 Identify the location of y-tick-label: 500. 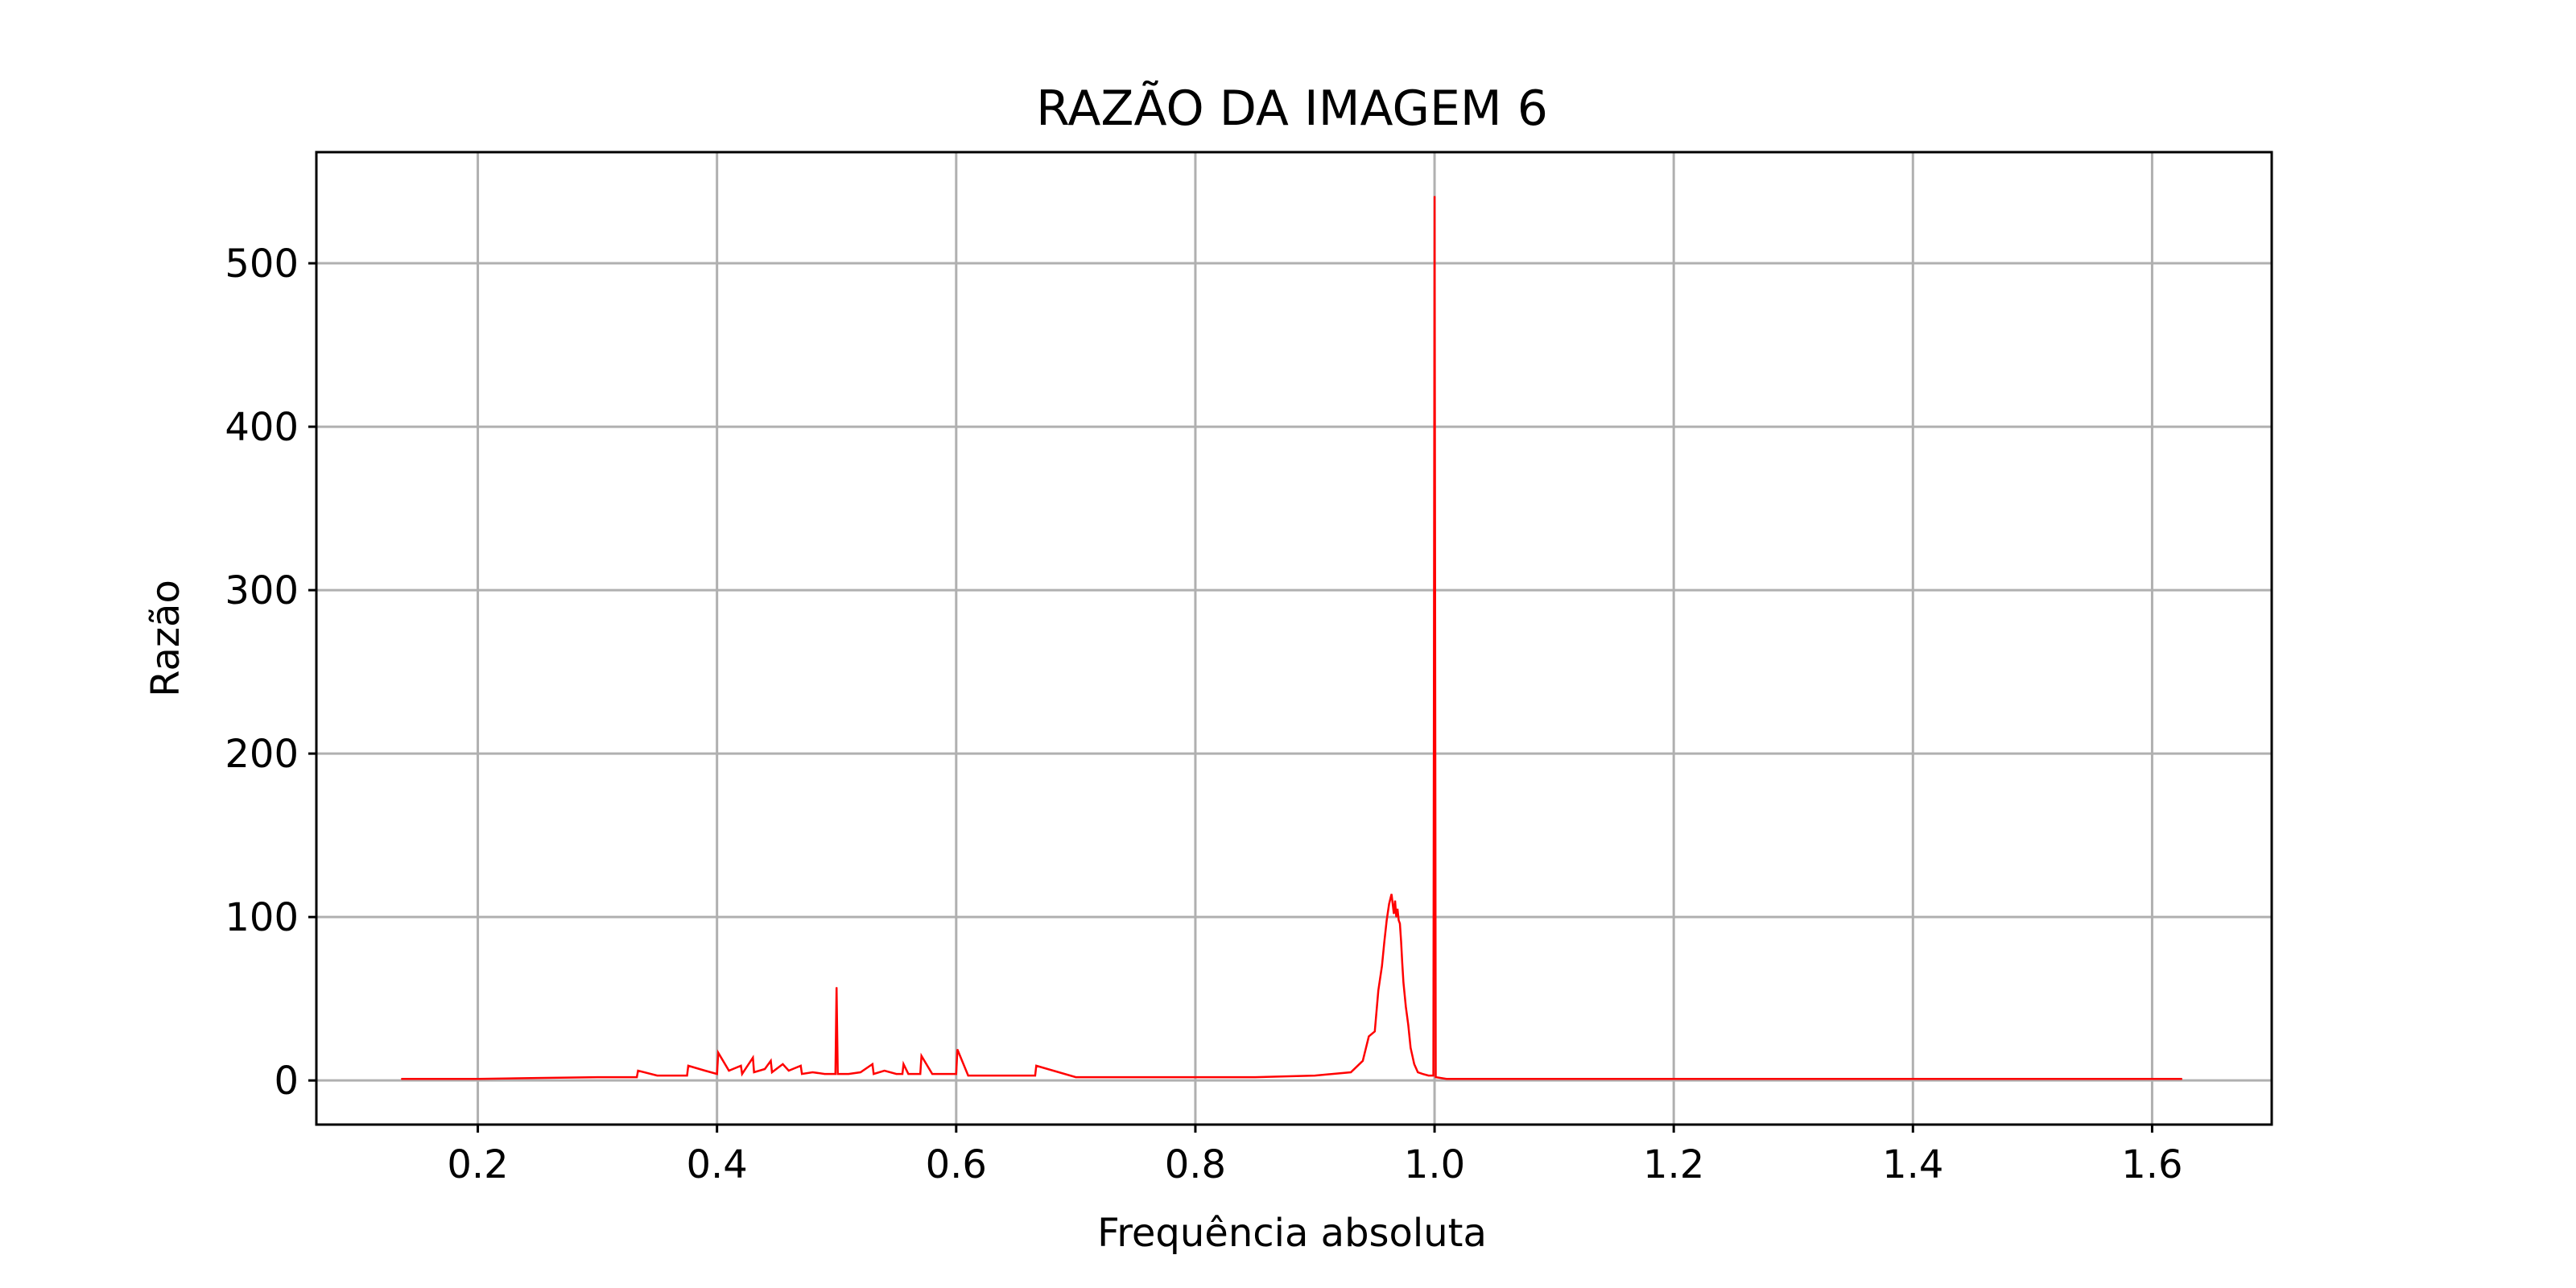
(262, 264).